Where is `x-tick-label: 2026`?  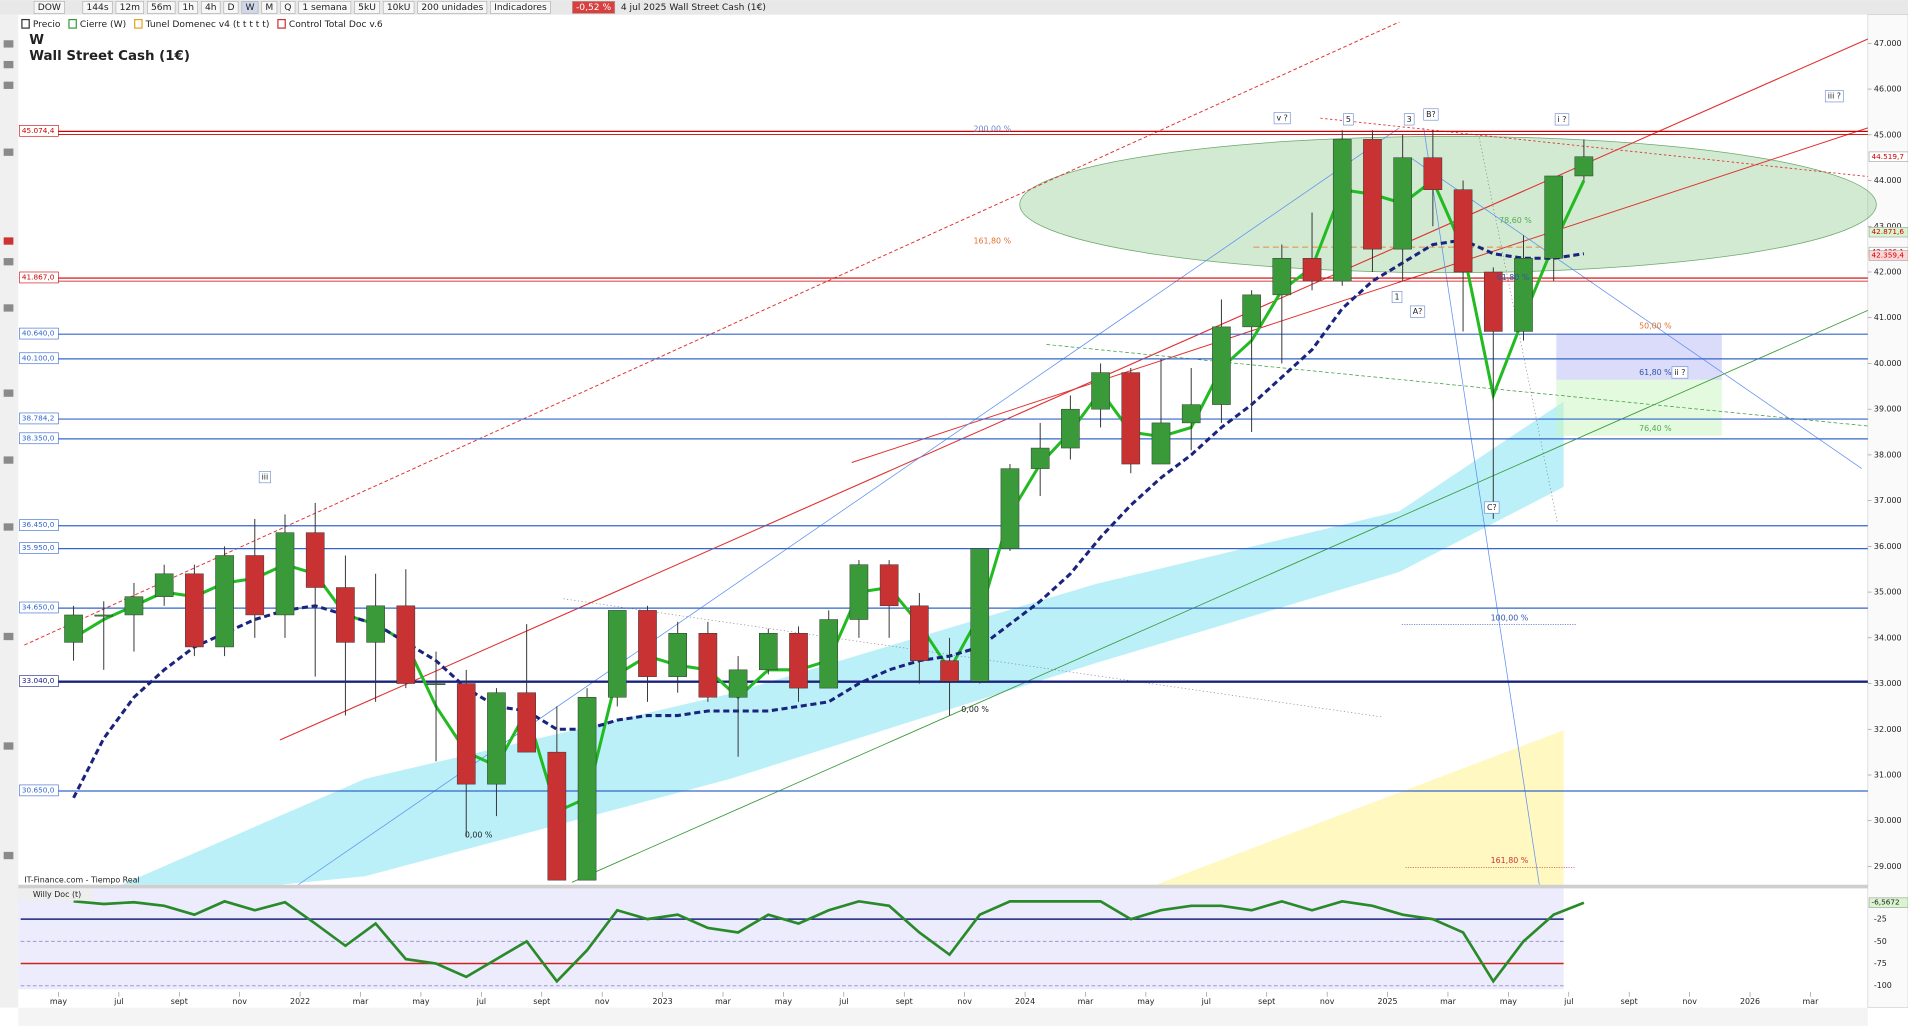
x-tick-label: 2026 is located at coordinates (1750, 1001).